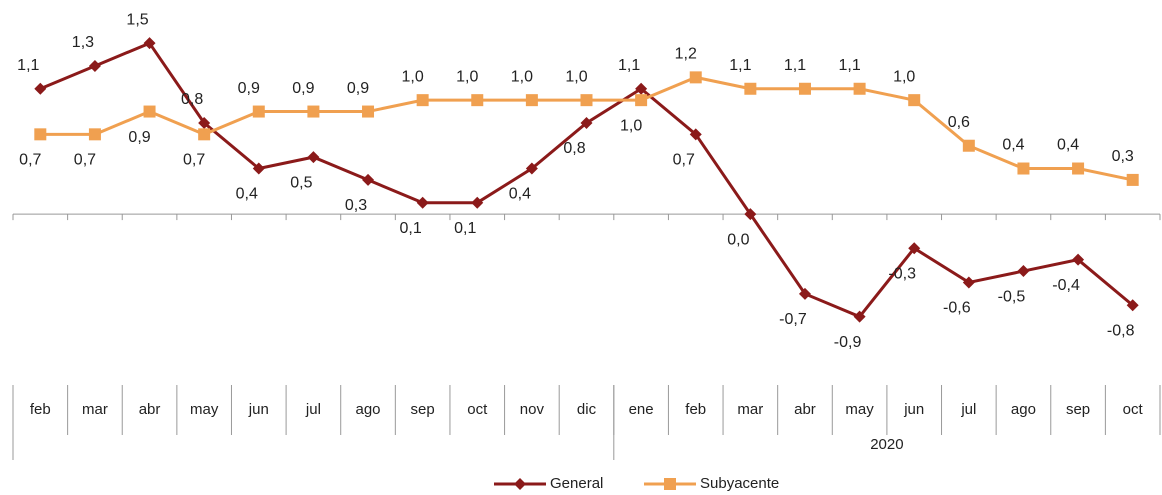 The image size is (1162, 495). What do you see at coordinates (641, 409) in the screenshot?
I see `x-tick-label: ene` at bounding box center [641, 409].